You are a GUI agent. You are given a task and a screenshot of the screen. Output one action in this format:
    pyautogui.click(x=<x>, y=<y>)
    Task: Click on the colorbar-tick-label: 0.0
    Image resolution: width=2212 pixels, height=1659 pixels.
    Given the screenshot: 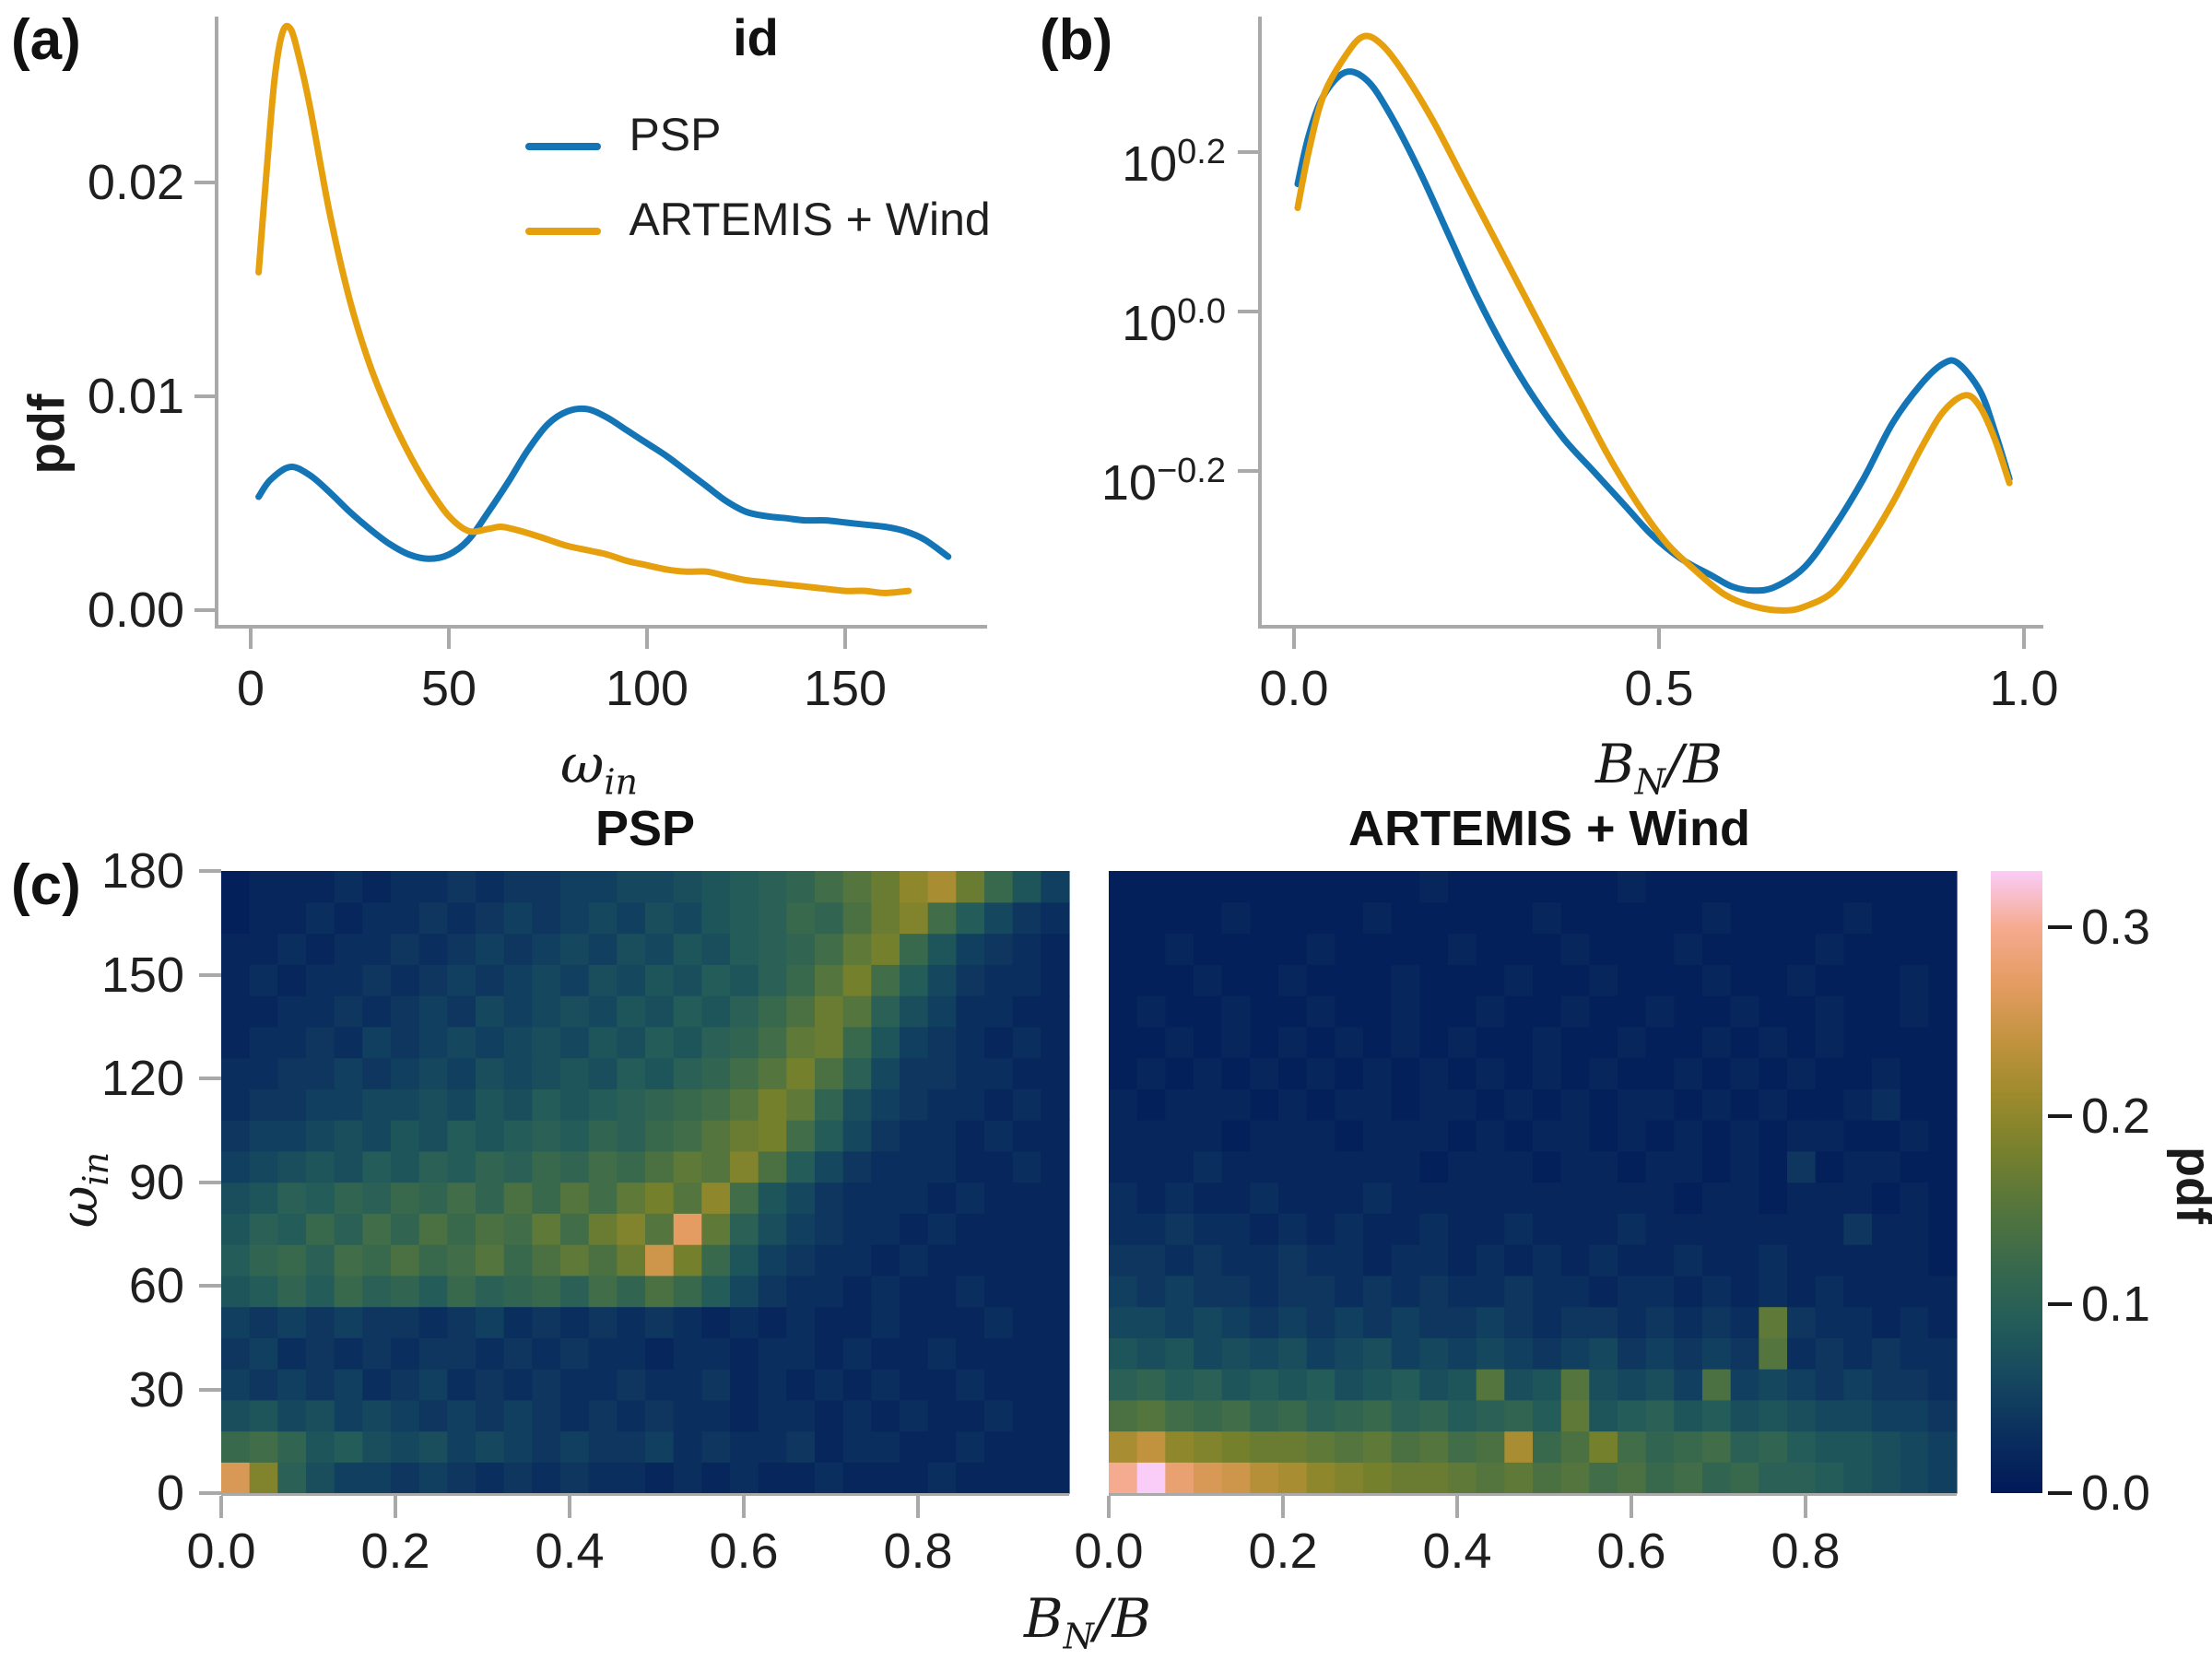 What is the action you would take?
    pyautogui.click(x=2116, y=1493)
    